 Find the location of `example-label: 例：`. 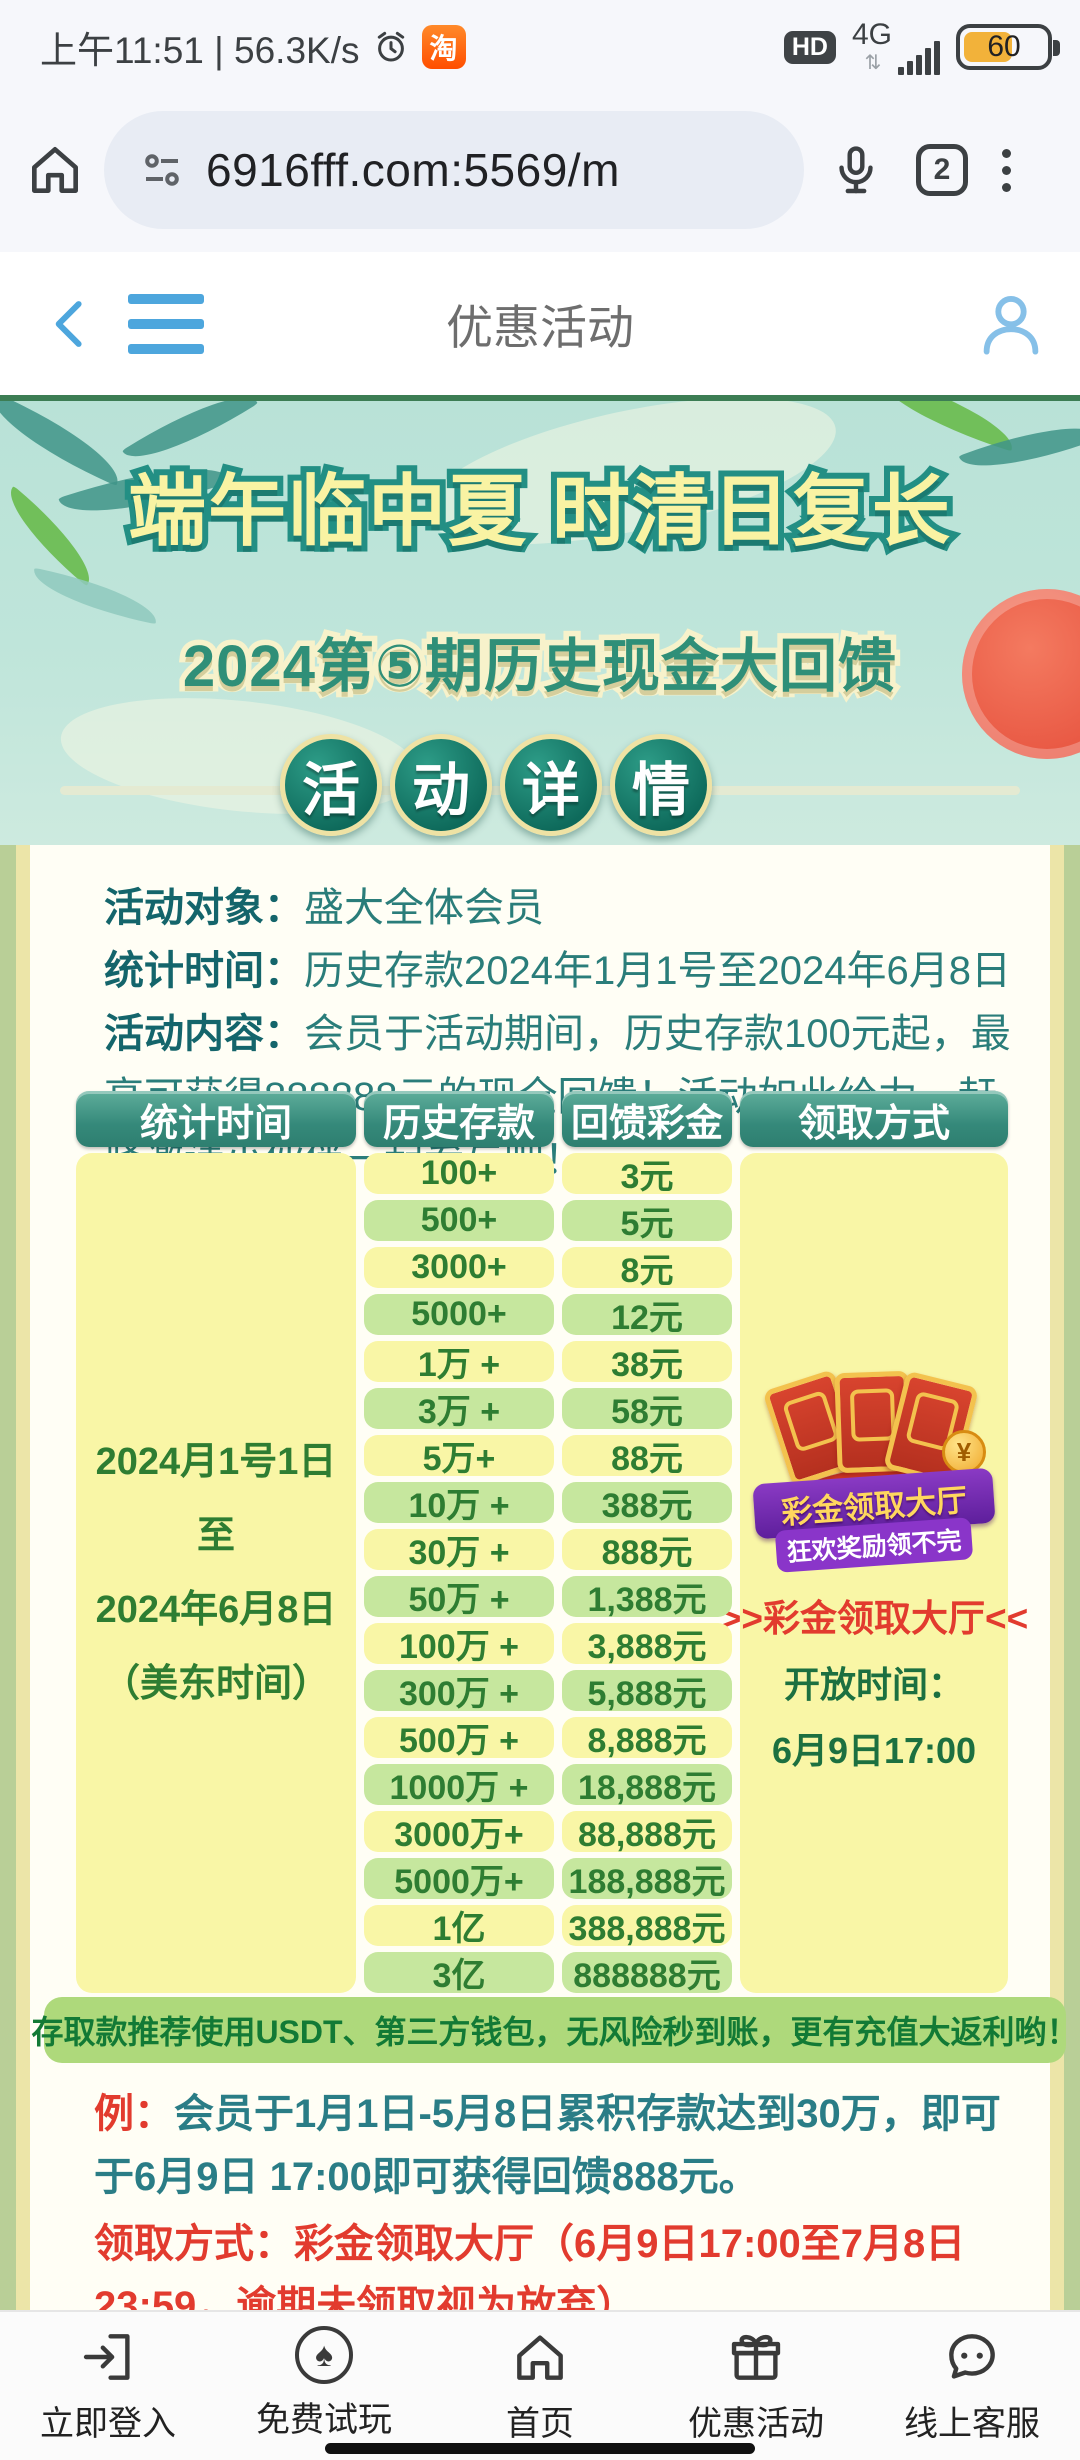

example-label: 例： is located at coordinates (134, 2114).